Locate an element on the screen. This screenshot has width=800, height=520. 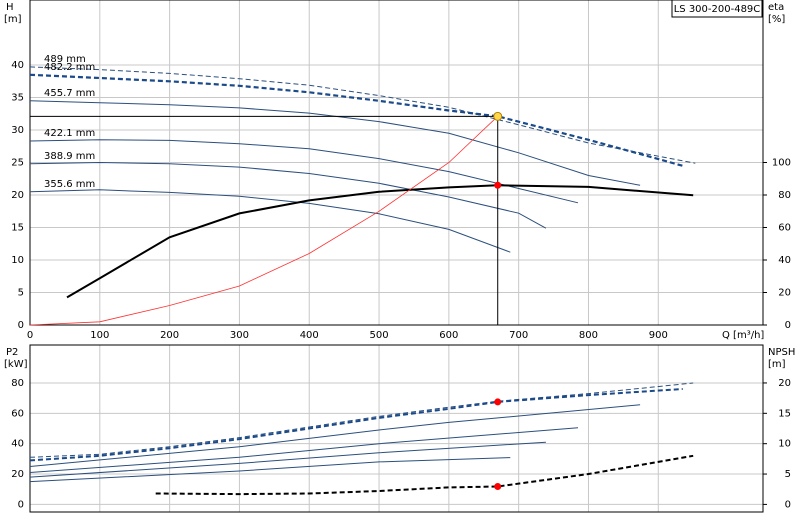
y-tick-label: 60 is located at coordinates (17, 413).